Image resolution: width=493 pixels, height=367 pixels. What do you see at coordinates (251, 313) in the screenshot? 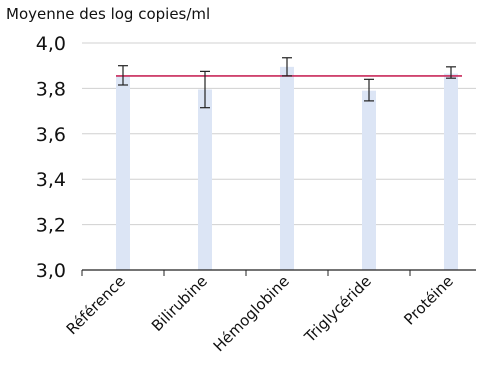
I see `category-label: Hémoglobine` at bounding box center [251, 313].